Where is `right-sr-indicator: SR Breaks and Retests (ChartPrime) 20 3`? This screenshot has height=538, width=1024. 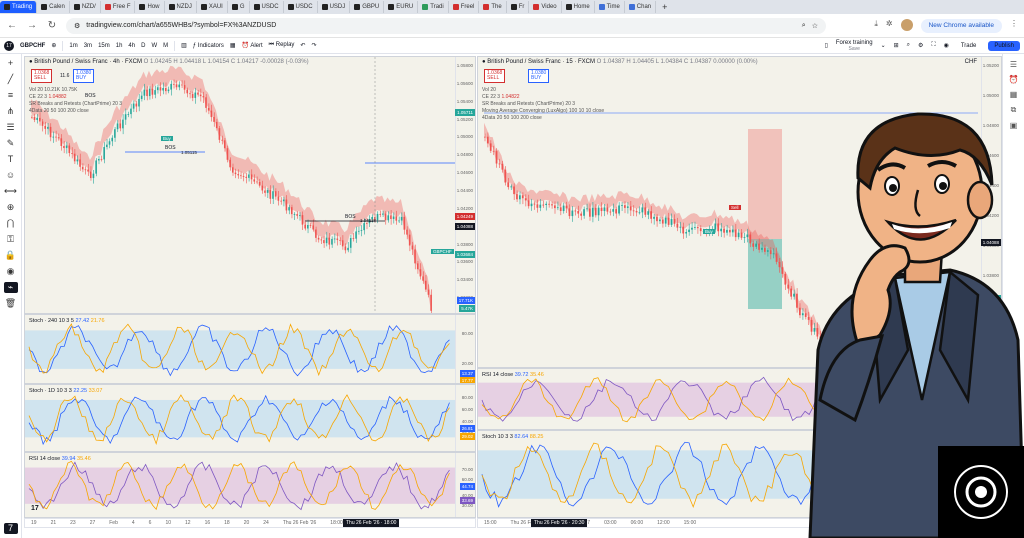 right-sr-indicator: SR Breaks and Retests (ChartPrime) 20 3 is located at coordinates (529, 104).